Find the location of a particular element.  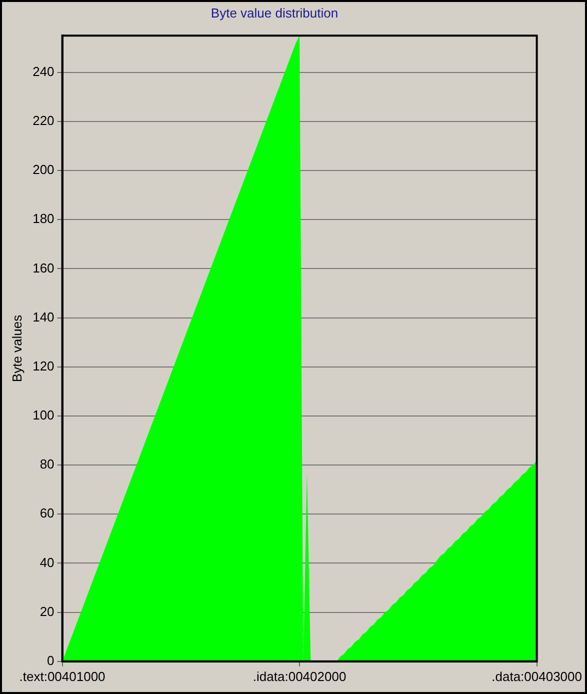

y-tick-label: 180 is located at coordinates (43, 218).